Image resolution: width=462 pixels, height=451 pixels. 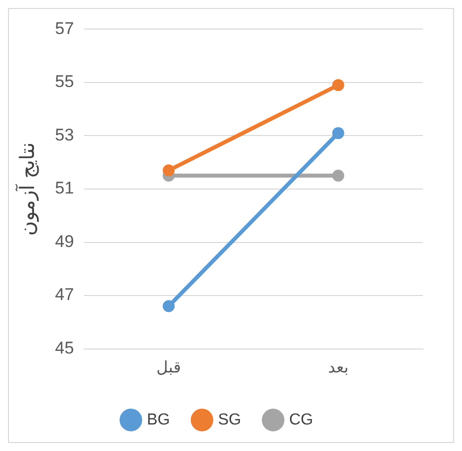 What do you see at coordinates (27, 189) in the screenshot?
I see `y-axis-title: نتایج آزمون` at bounding box center [27, 189].